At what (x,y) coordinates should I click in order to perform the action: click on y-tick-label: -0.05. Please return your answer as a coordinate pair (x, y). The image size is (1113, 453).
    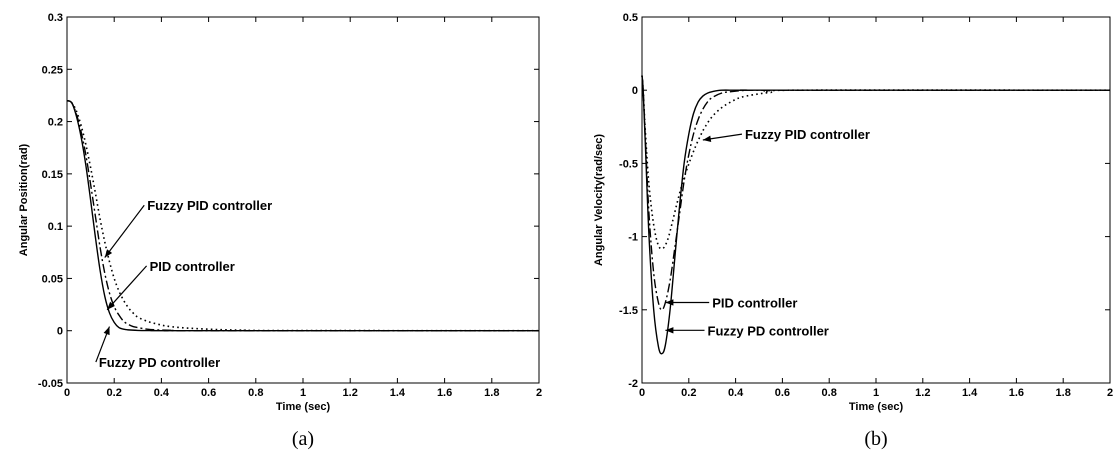
    Looking at the image, I should click on (50, 384).